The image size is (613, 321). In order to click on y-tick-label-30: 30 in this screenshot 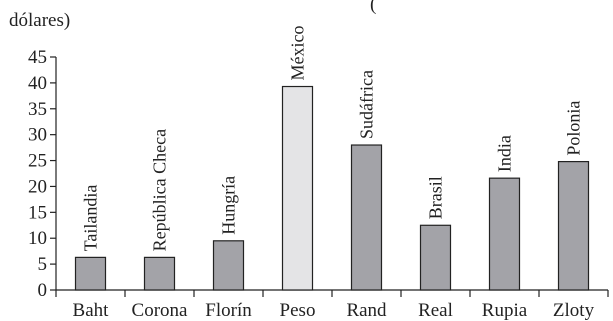, I will do `click(37, 135)`.